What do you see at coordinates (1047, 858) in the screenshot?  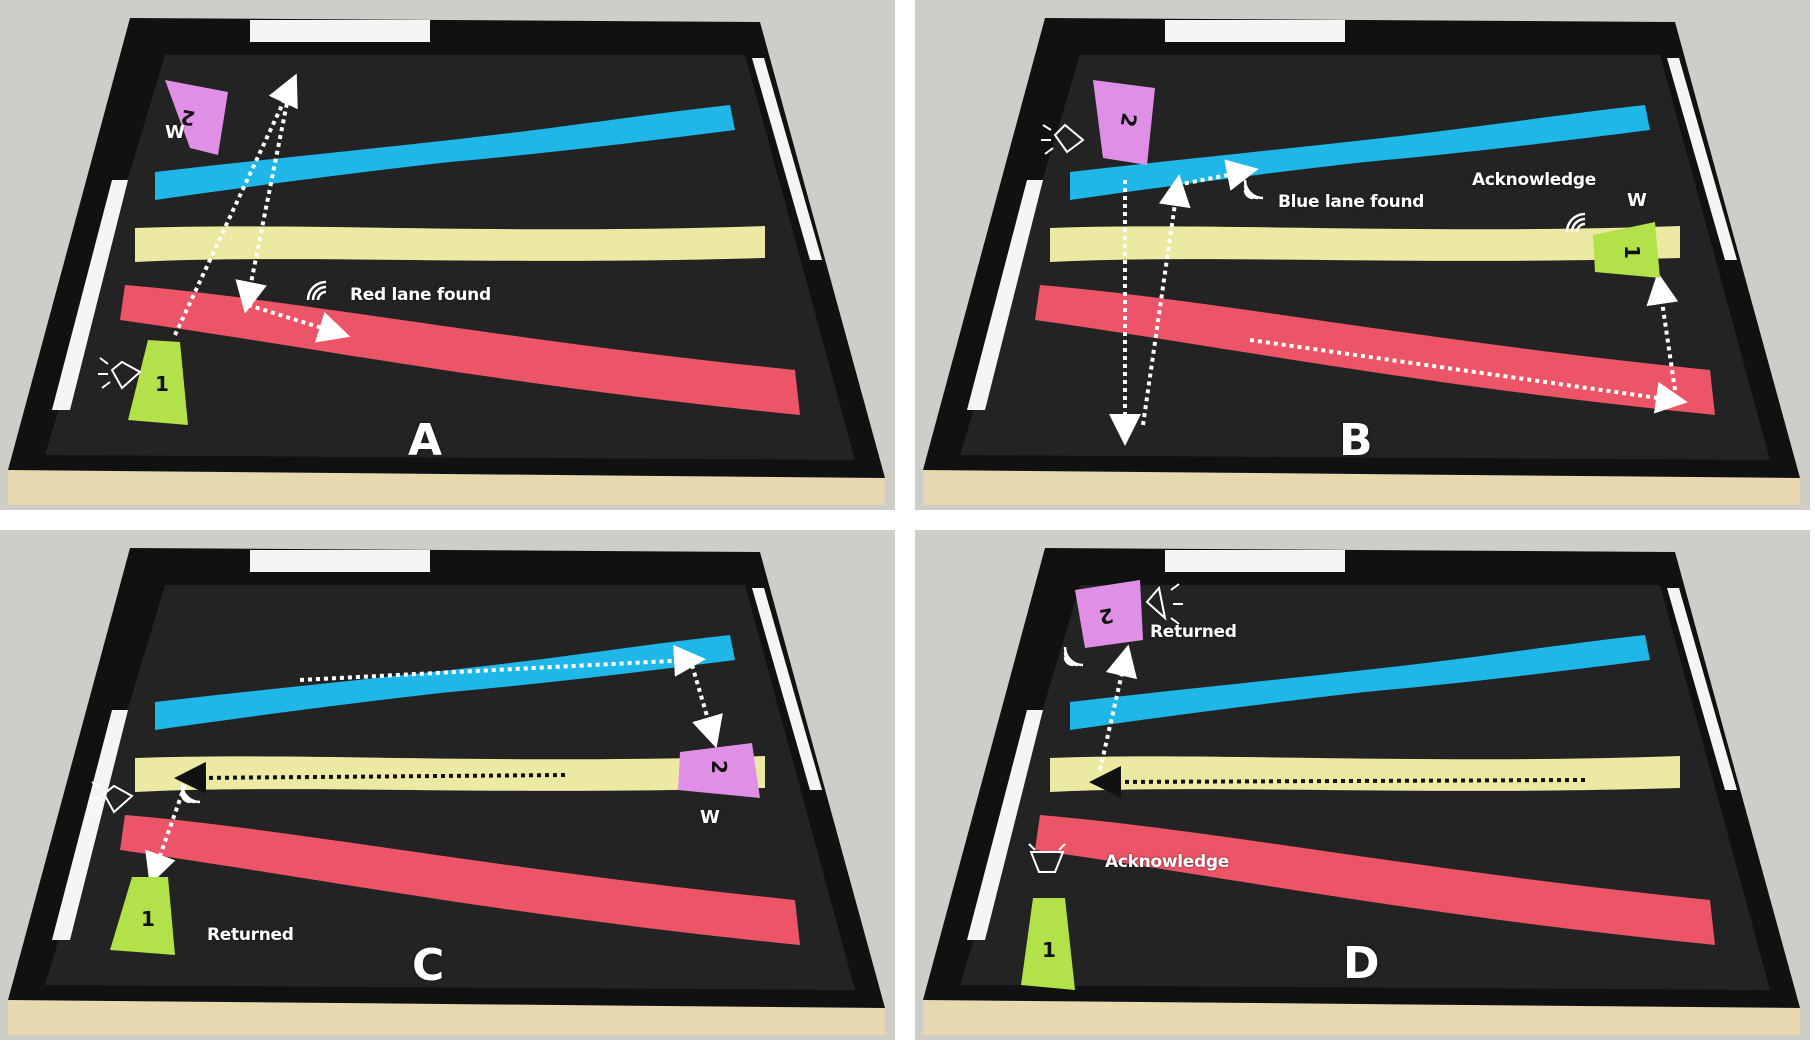 I see `speaker-icon-robot1` at bounding box center [1047, 858].